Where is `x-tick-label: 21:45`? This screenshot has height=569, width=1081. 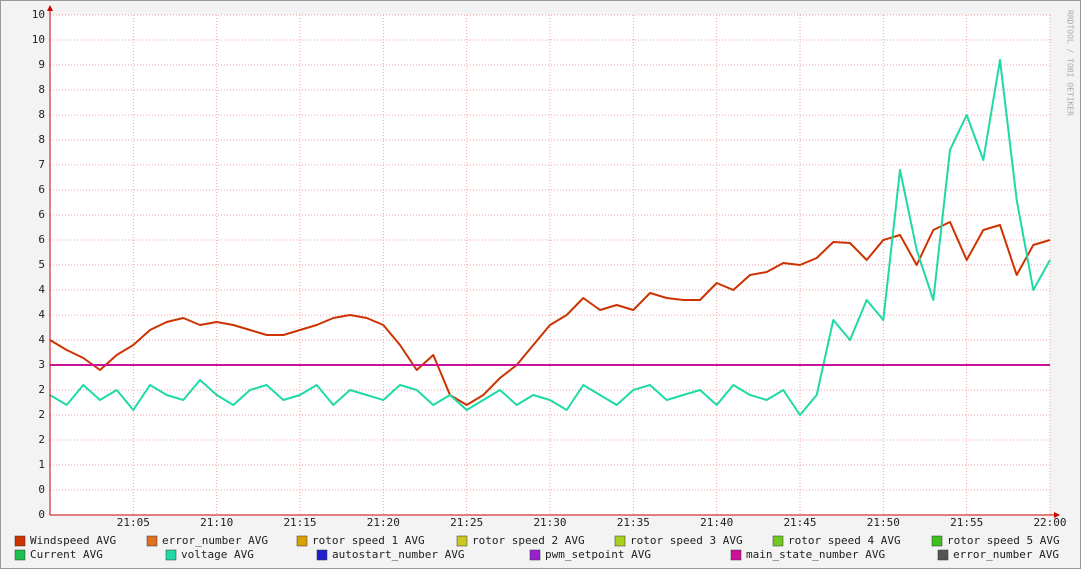
x-tick-label: 21:45 is located at coordinates (799, 522).